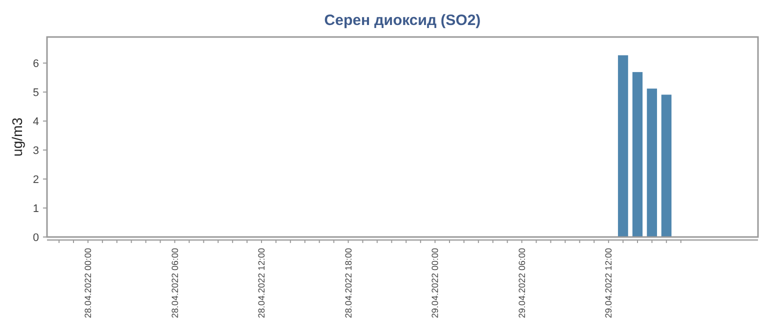 Image resolution: width=775 pixels, height=330 pixels. I want to click on y-tick-label: 5, so click(35, 92).